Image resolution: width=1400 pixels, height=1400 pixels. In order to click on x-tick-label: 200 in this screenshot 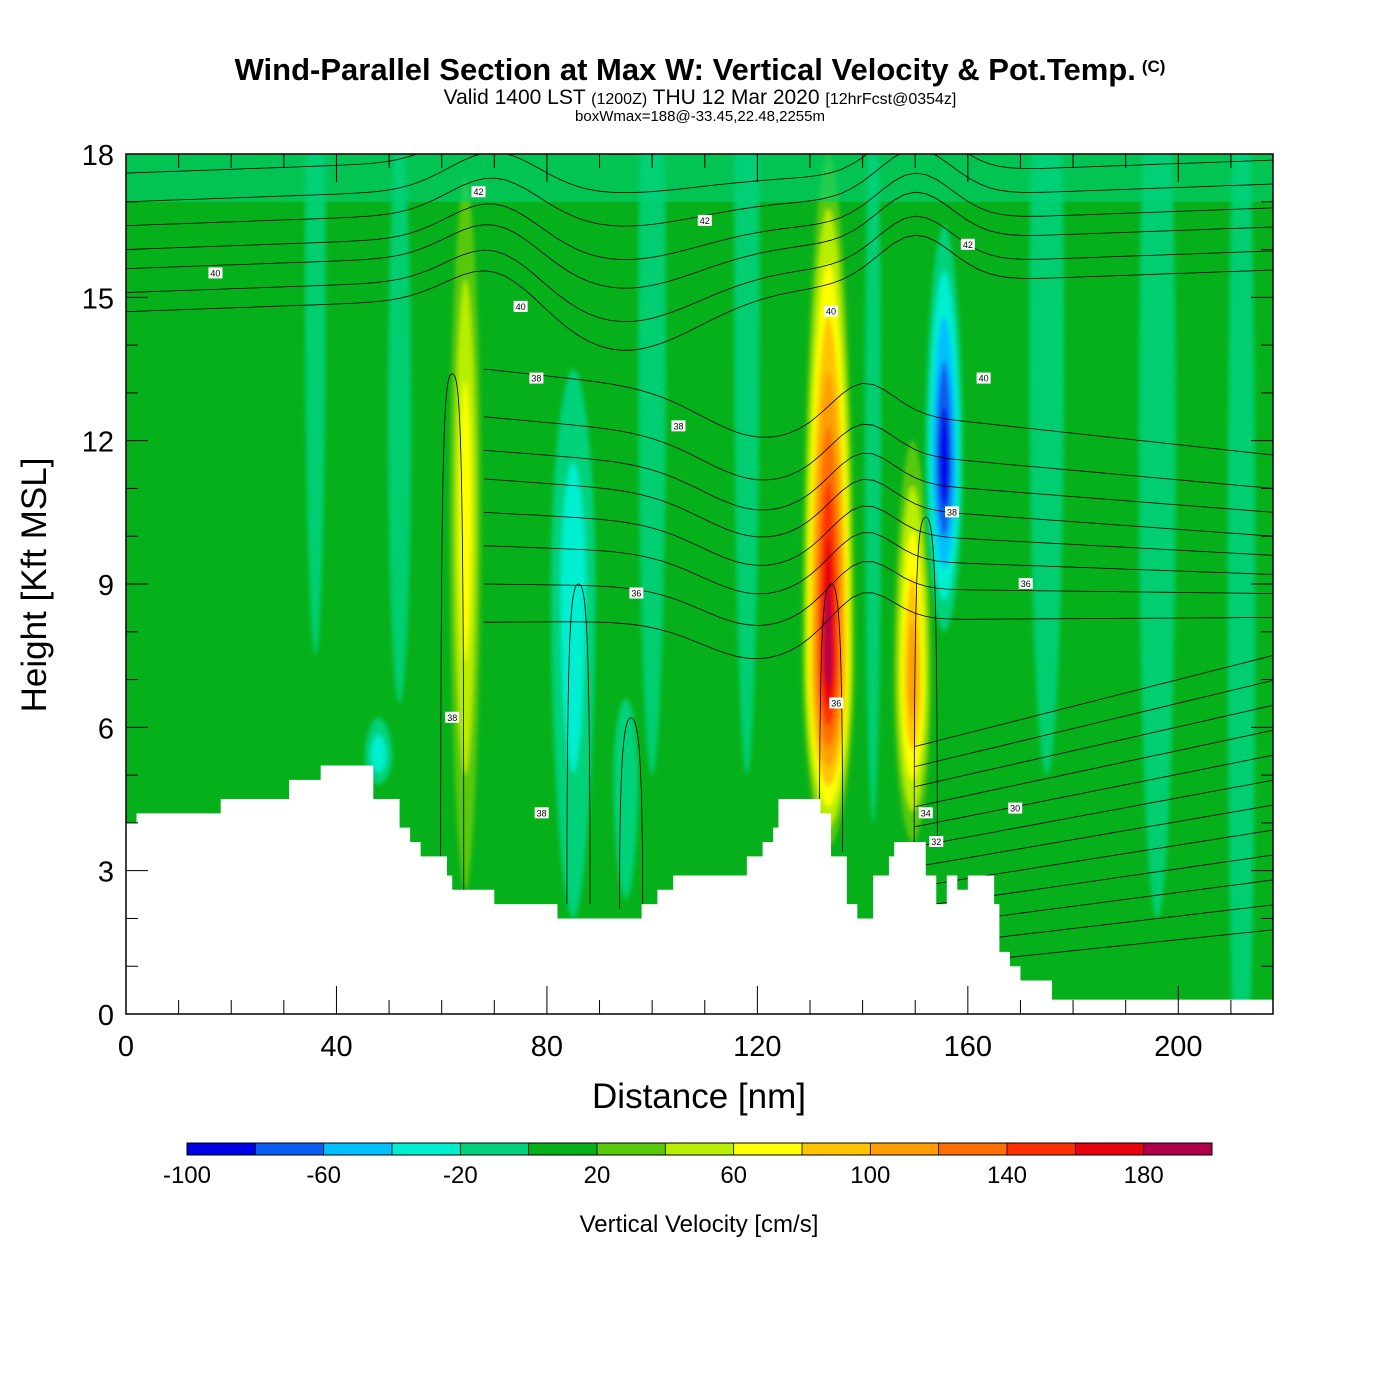, I will do `click(1178, 1047)`.